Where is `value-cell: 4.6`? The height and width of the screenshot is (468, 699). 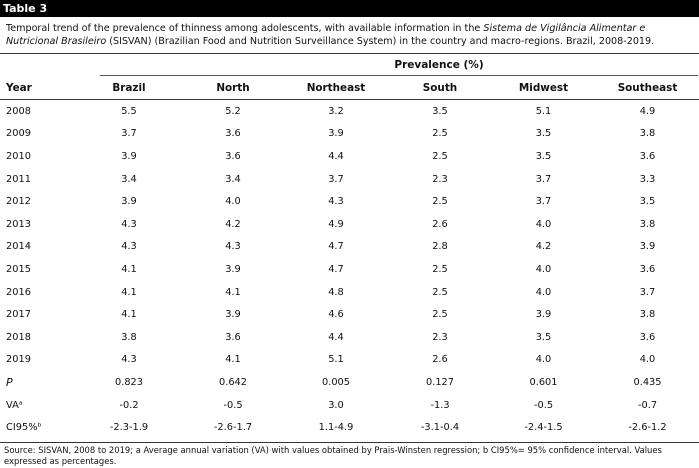
value-cell: 4.6 is located at coordinates (336, 315).